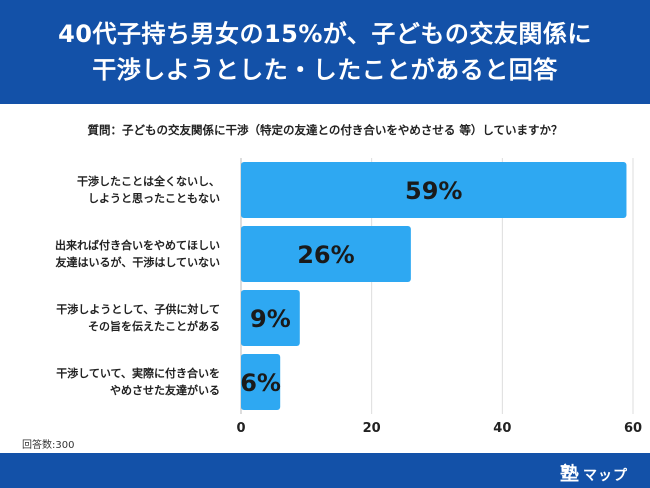 Image resolution: width=650 pixels, height=488 pixels. What do you see at coordinates (138, 309) in the screenshot?
I see `category-label-line: 干渉しようとして、子供に対して` at bounding box center [138, 309].